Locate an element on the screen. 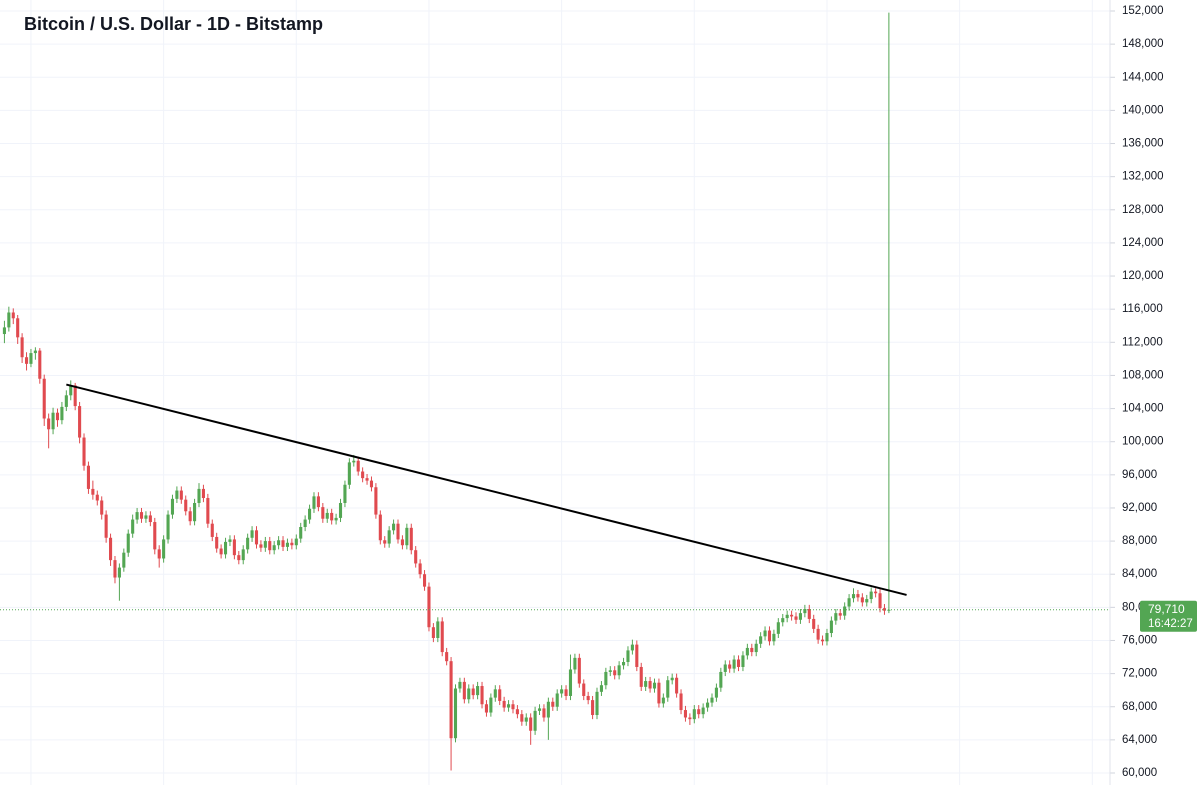 The image size is (1200, 785). chart-title: Bitcoin / U.S. Dollar - 1D - Bitstamp is located at coordinates (173, 24).